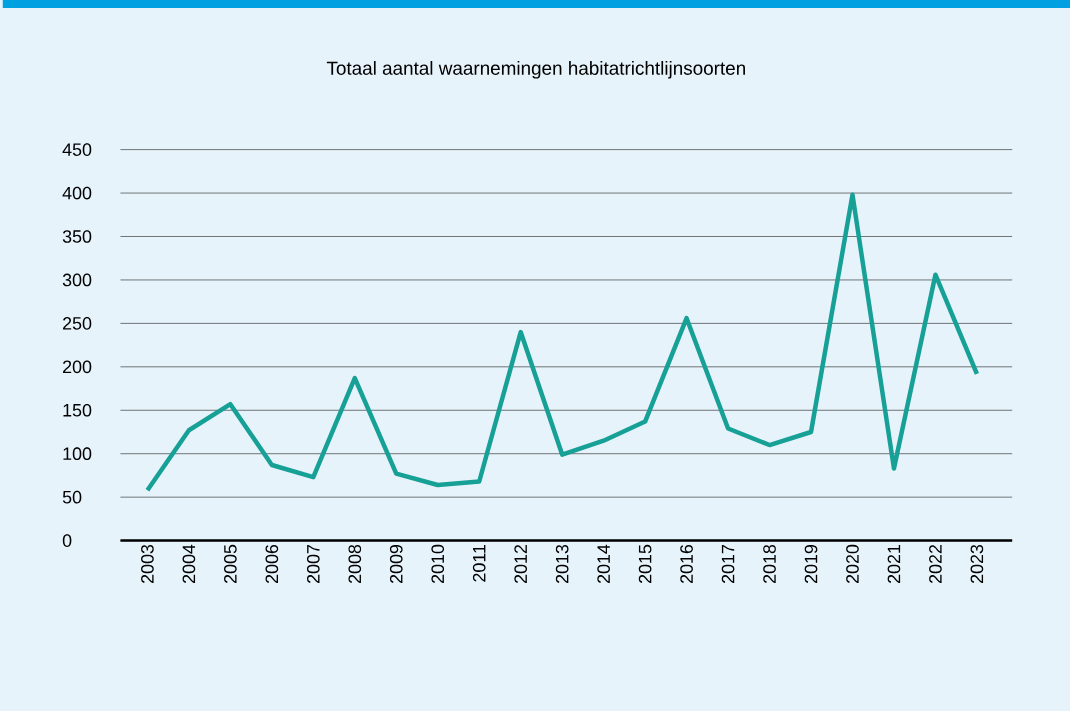 The height and width of the screenshot is (711, 1070). Describe the element at coordinates (77, 453) in the screenshot. I see `y-tick-label: 100` at that location.